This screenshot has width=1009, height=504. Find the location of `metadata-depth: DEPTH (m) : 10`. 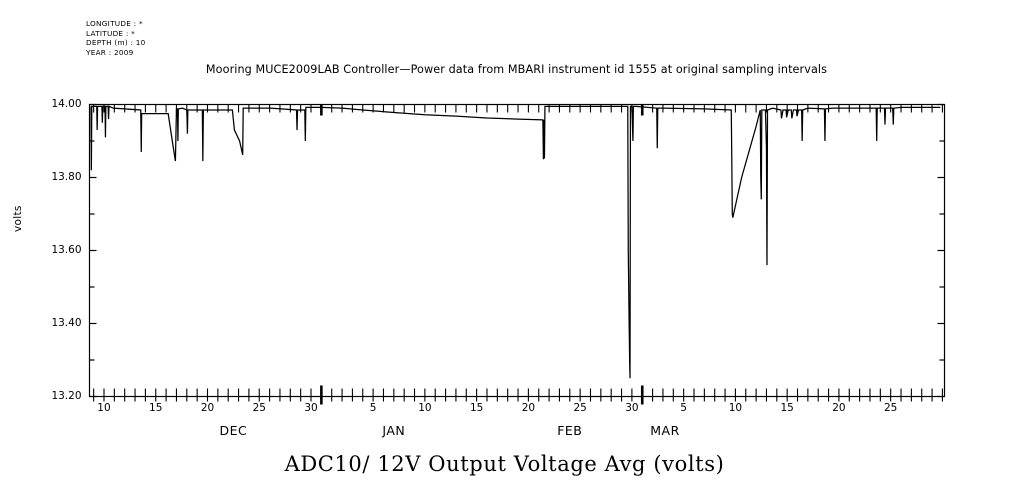

metadata-depth: DEPTH (m) : 10 is located at coordinates (116, 43).